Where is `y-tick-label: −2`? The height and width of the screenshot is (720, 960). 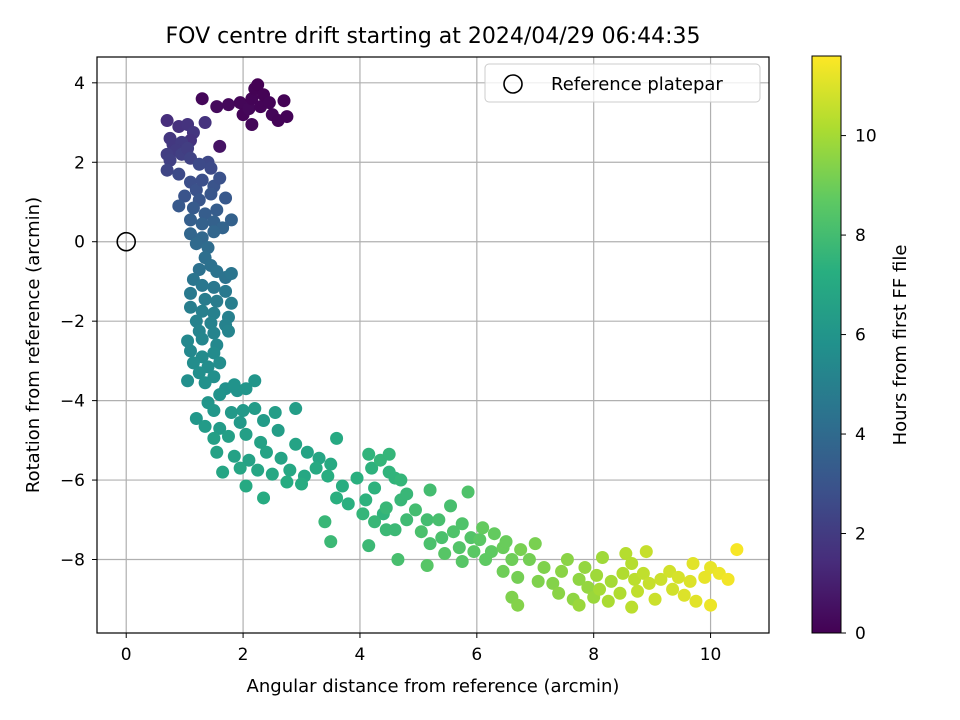
y-tick-label: −2 is located at coordinates (72, 322).